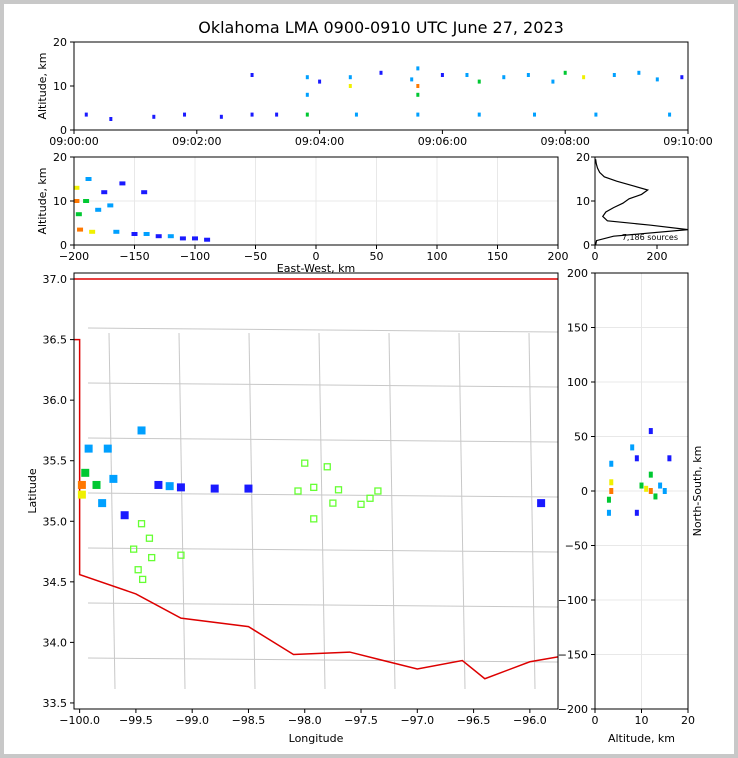 The height and width of the screenshot is (758, 738). Describe the element at coordinates (595, 256) in the screenshot. I see `histogram-count-axis-tick-label: 0` at that location.